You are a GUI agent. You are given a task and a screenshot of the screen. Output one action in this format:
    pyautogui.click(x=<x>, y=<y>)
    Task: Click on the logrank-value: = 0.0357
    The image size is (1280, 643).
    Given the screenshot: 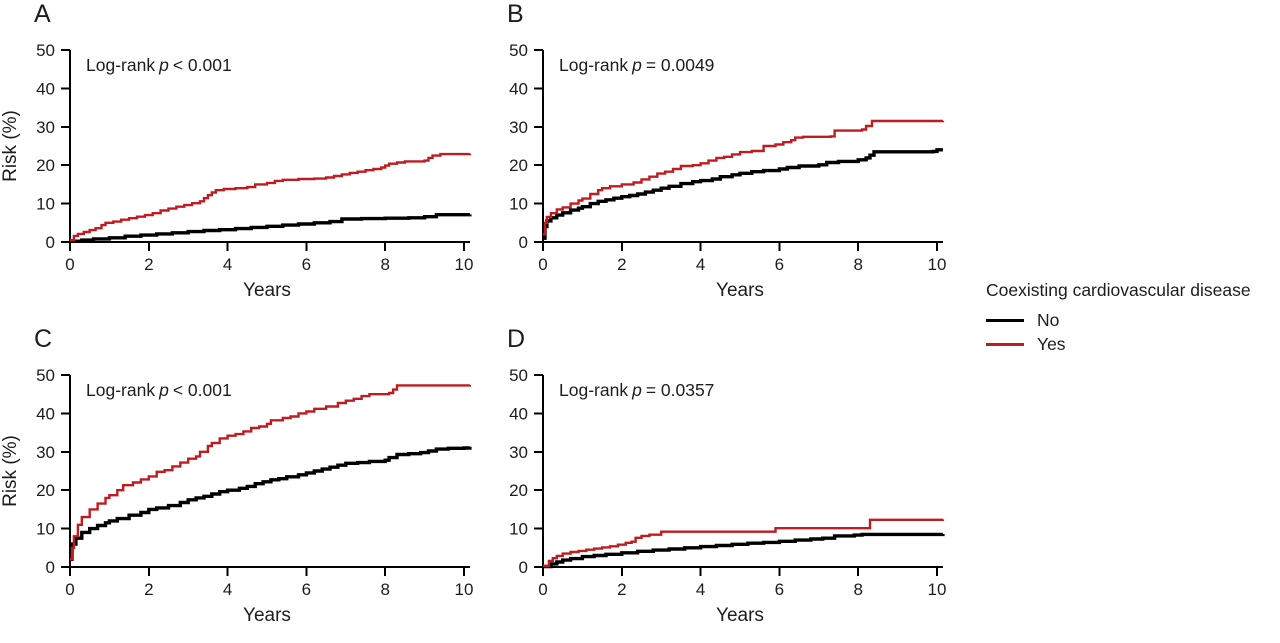 What is the action you would take?
    pyautogui.click(x=680, y=390)
    